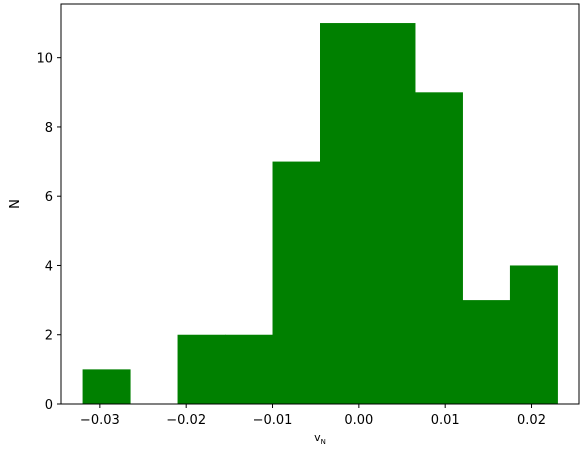  I want to click on y-tick-label: 8, so click(49, 128).